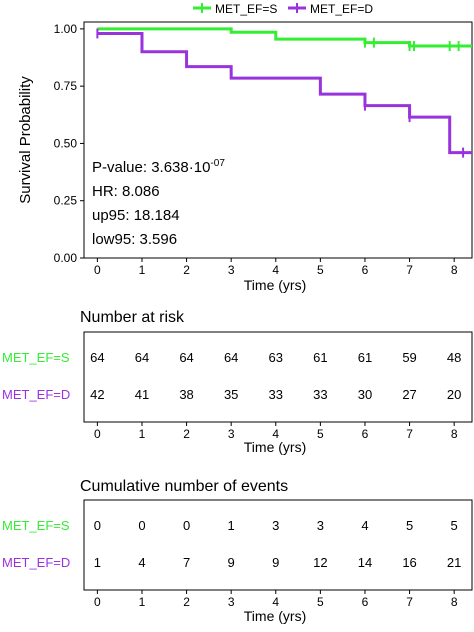 The width and height of the screenshot is (474, 632). I want to click on table-cell: 38, so click(186, 394).